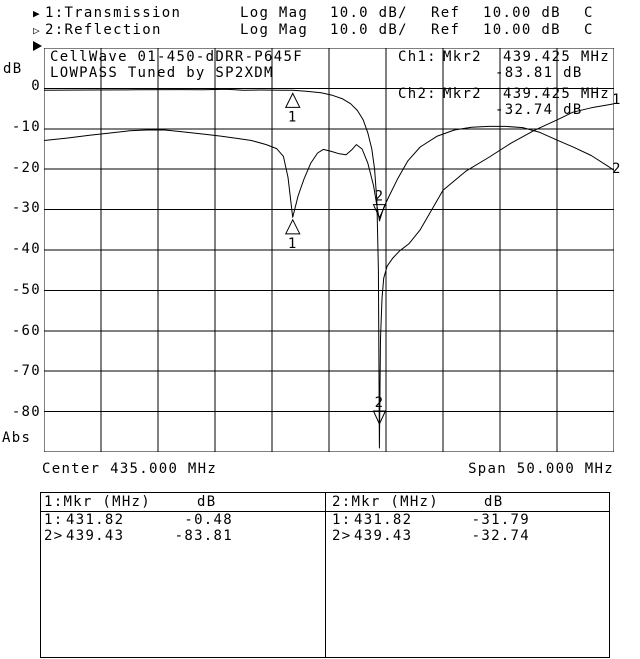 This screenshot has width=640, height=659. I want to click on marker-1-trace-1-label: 1, so click(293, 117).